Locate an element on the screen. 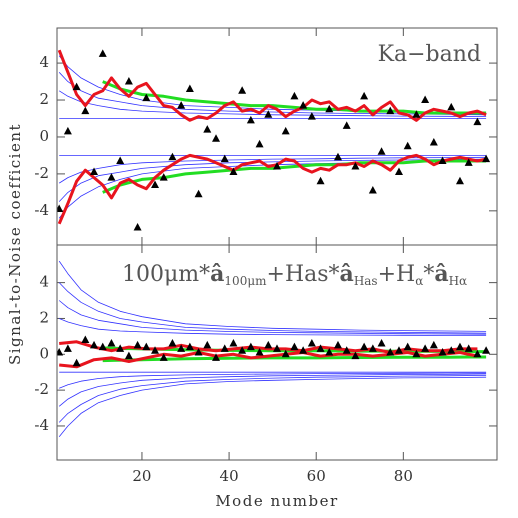 The width and height of the screenshot is (518, 518). y-axis-label: Signal-to-Noise coefficient is located at coordinates (15, 244).